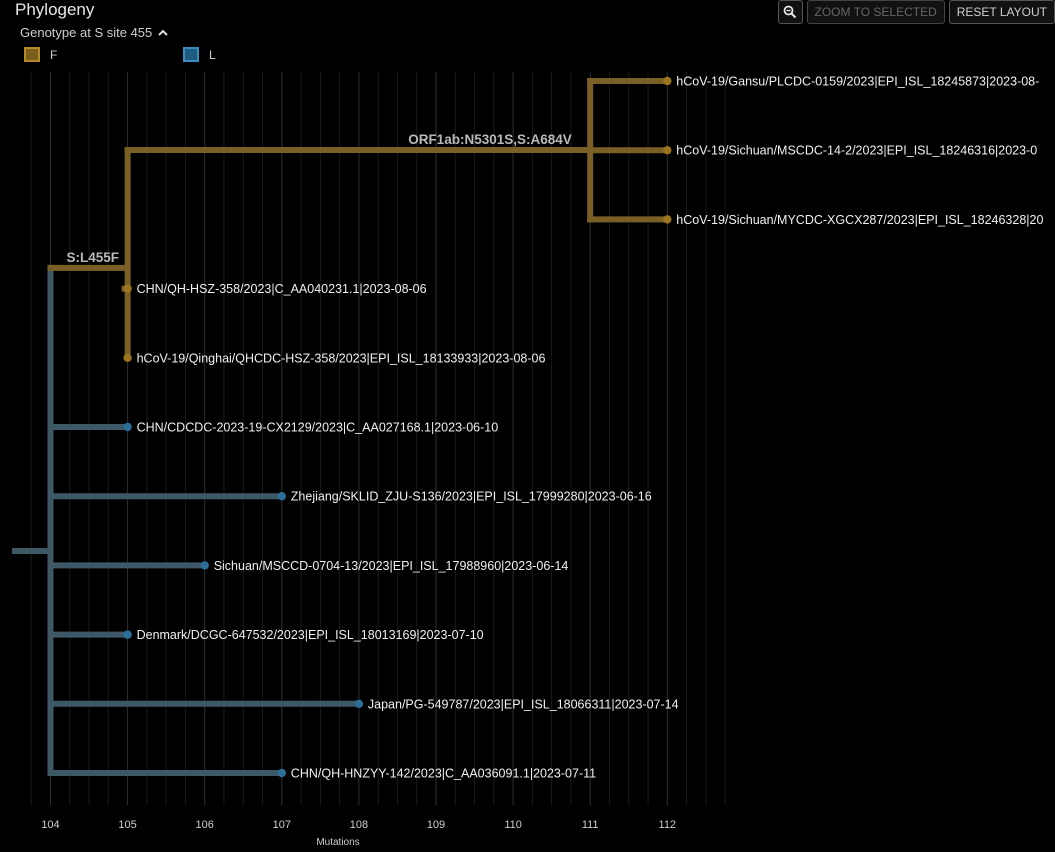 The image size is (1055, 852). What do you see at coordinates (337, 842) in the screenshot?
I see `axis-title: Mutations` at bounding box center [337, 842].